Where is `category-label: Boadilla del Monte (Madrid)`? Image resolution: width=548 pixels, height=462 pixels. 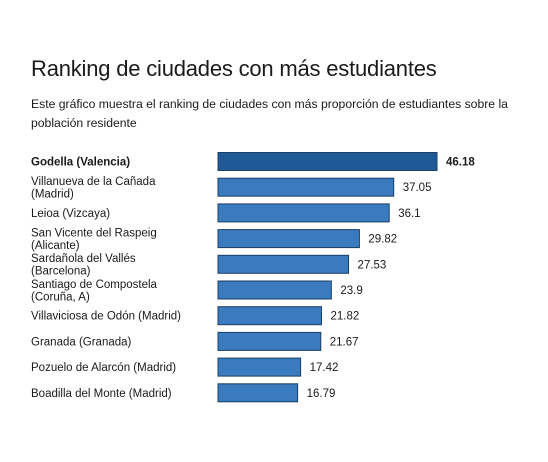
category-label: Boadilla del Monte (Madrid) is located at coordinates (101, 394).